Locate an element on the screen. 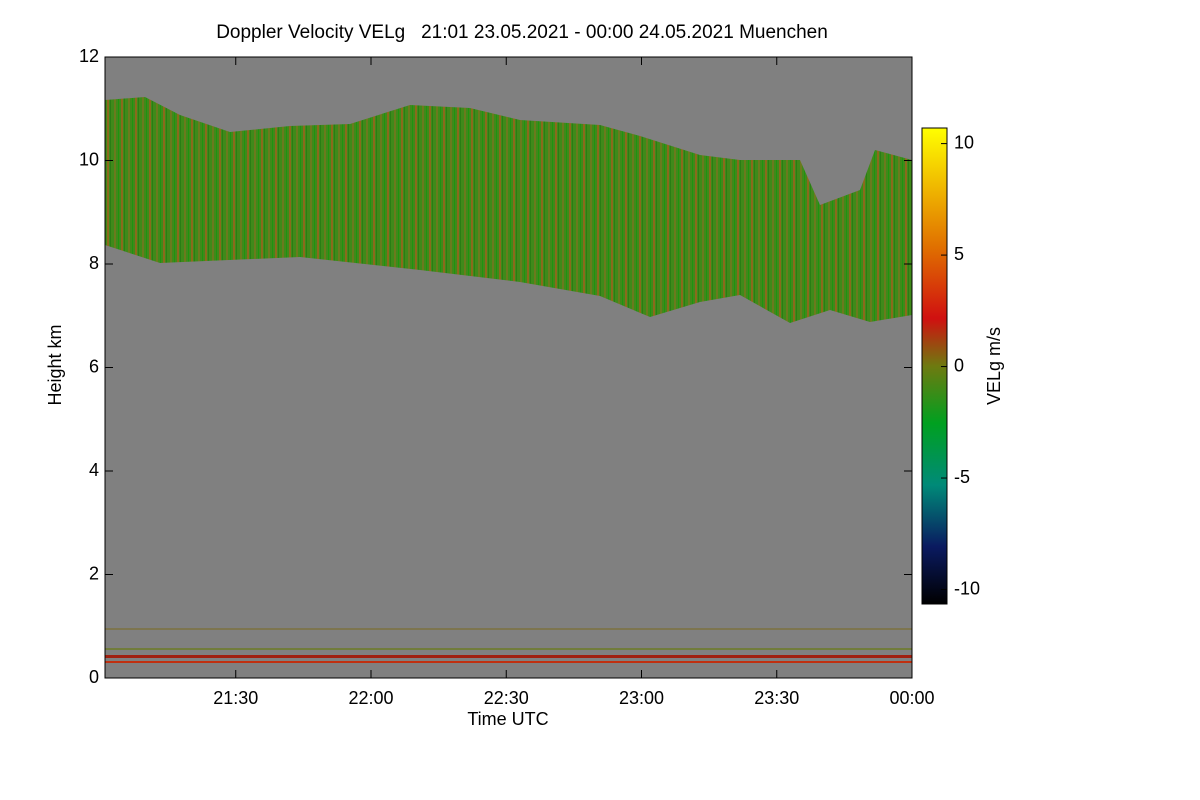 The height and width of the screenshot is (800, 1200). y-tick-label: 6 is located at coordinates (94, 366).